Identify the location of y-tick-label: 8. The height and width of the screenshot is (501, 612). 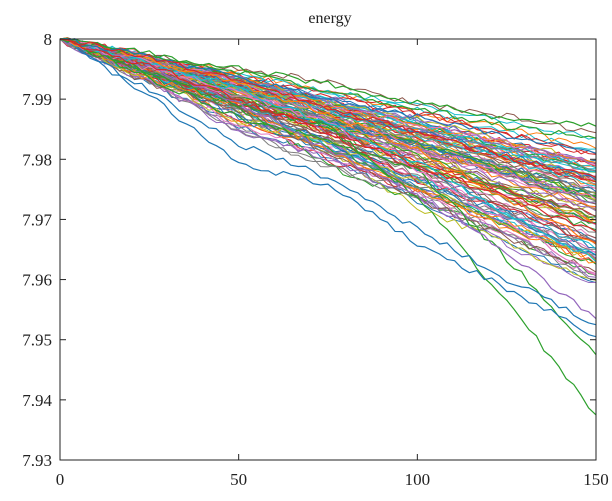
(48, 39).